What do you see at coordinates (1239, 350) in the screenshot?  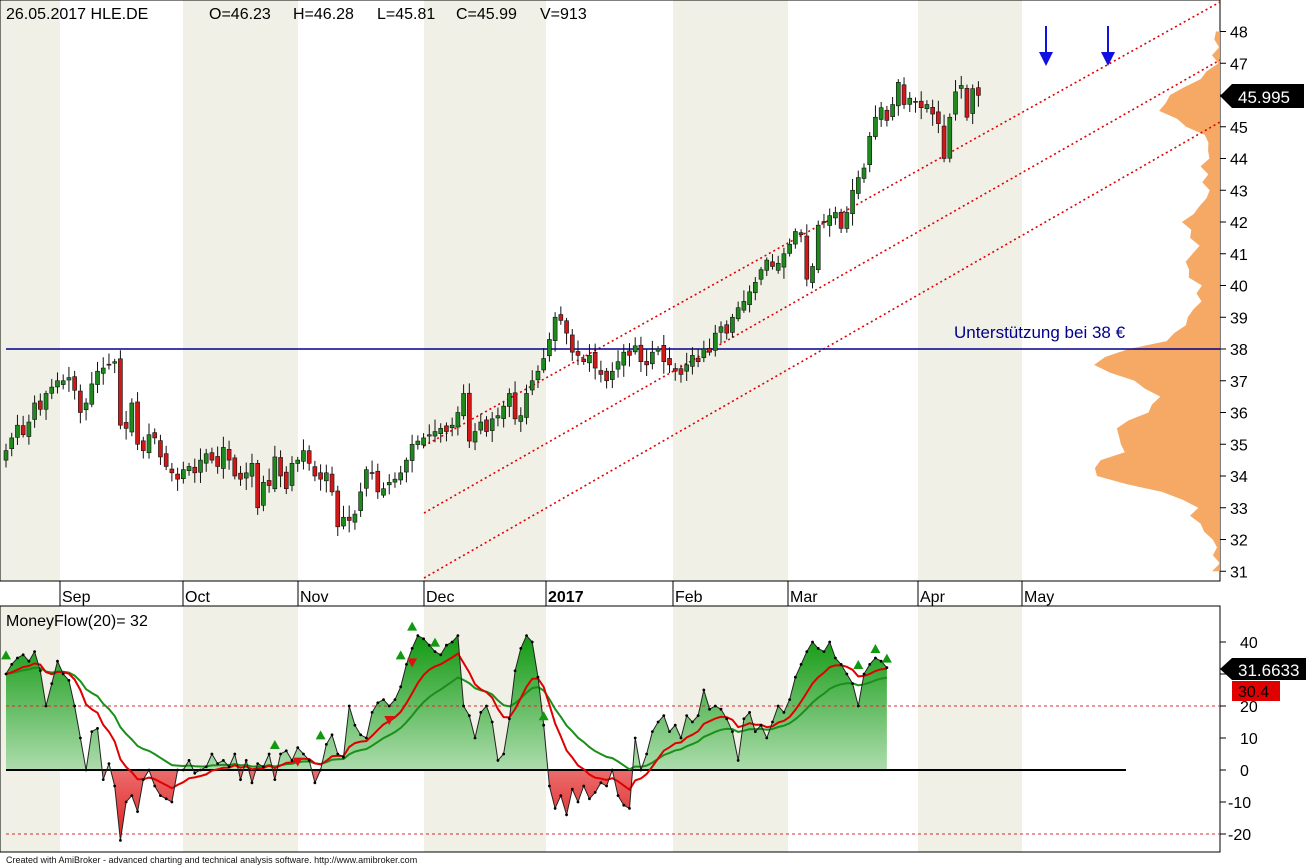 I see `price-tick-label-38: 38` at bounding box center [1239, 350].